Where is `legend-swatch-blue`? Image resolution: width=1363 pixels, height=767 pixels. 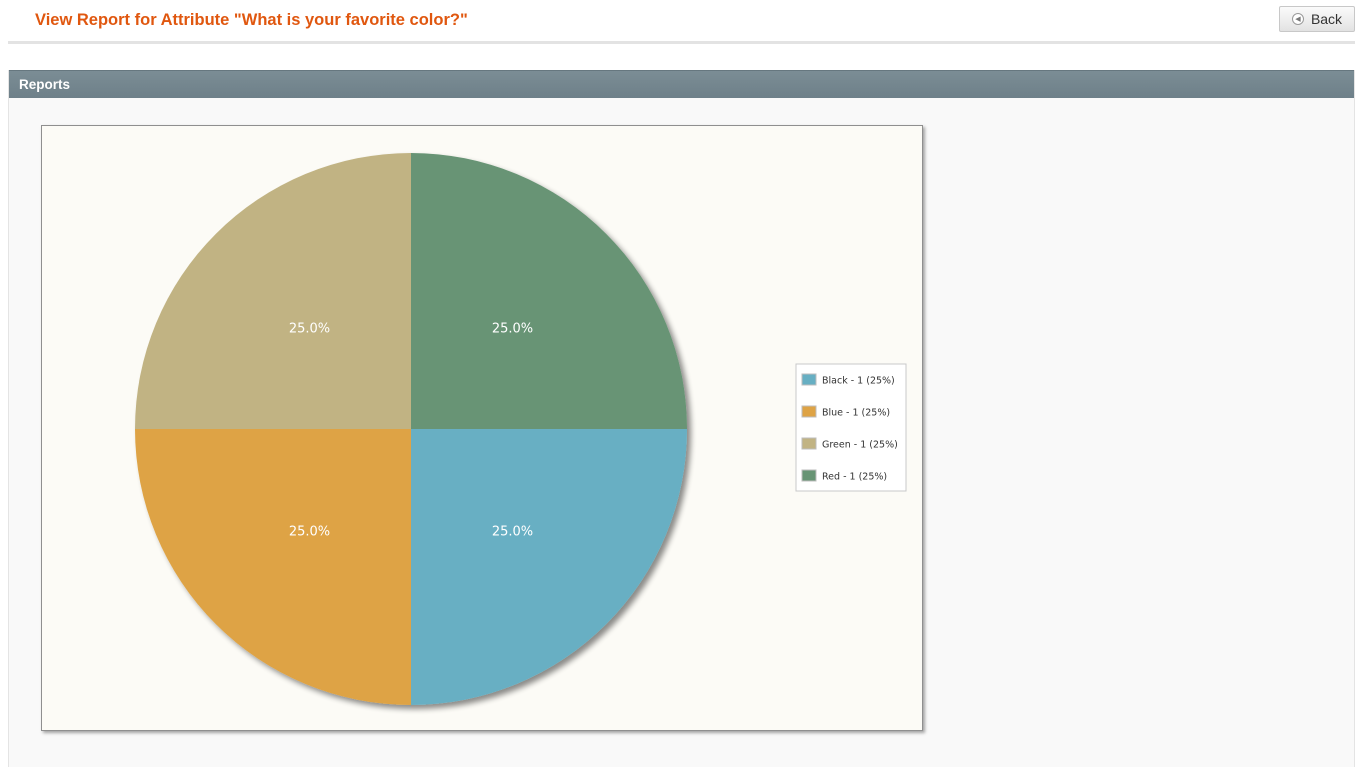 legend-swatch-blue is located at coordinates (809, 411).